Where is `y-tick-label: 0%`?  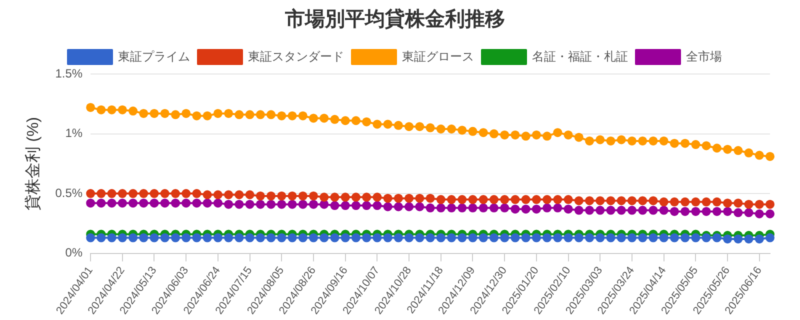 y-tick-label: 0% is located at coordinates (74, 253).